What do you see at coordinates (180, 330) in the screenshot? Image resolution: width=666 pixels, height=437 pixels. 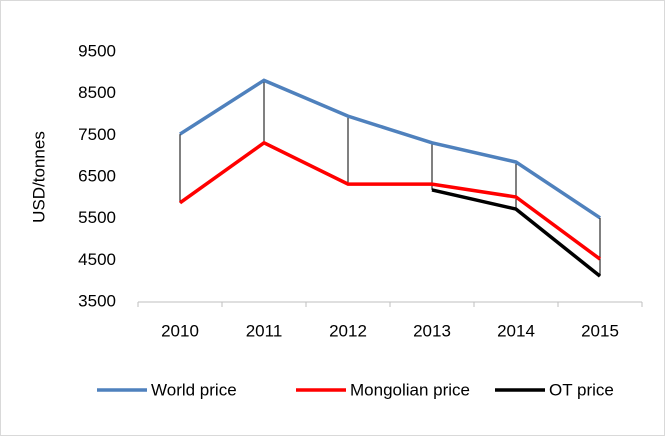 I see `x-tick-label: 2010` at bounding box center [180, 330].